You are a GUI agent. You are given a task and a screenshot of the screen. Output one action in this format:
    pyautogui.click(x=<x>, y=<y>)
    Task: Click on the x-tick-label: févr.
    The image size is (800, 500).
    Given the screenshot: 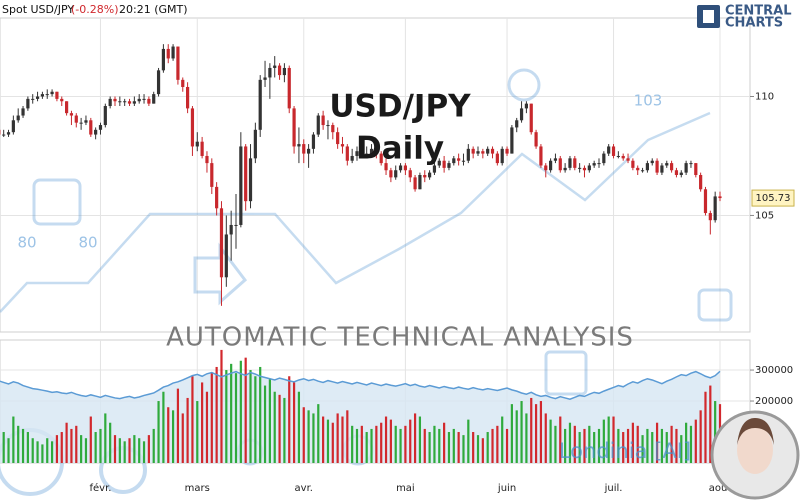 What is the action you would take?
    pyautogui.click(x=100, y=488)
    